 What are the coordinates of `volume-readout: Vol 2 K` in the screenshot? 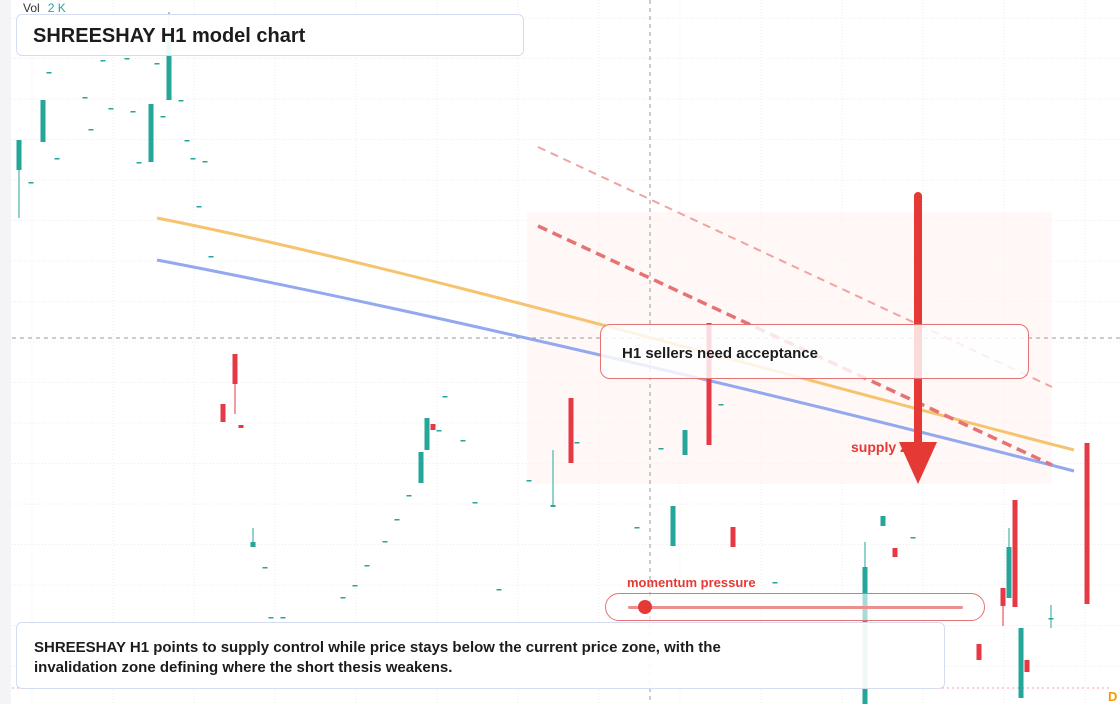 It's located at (44, 8).